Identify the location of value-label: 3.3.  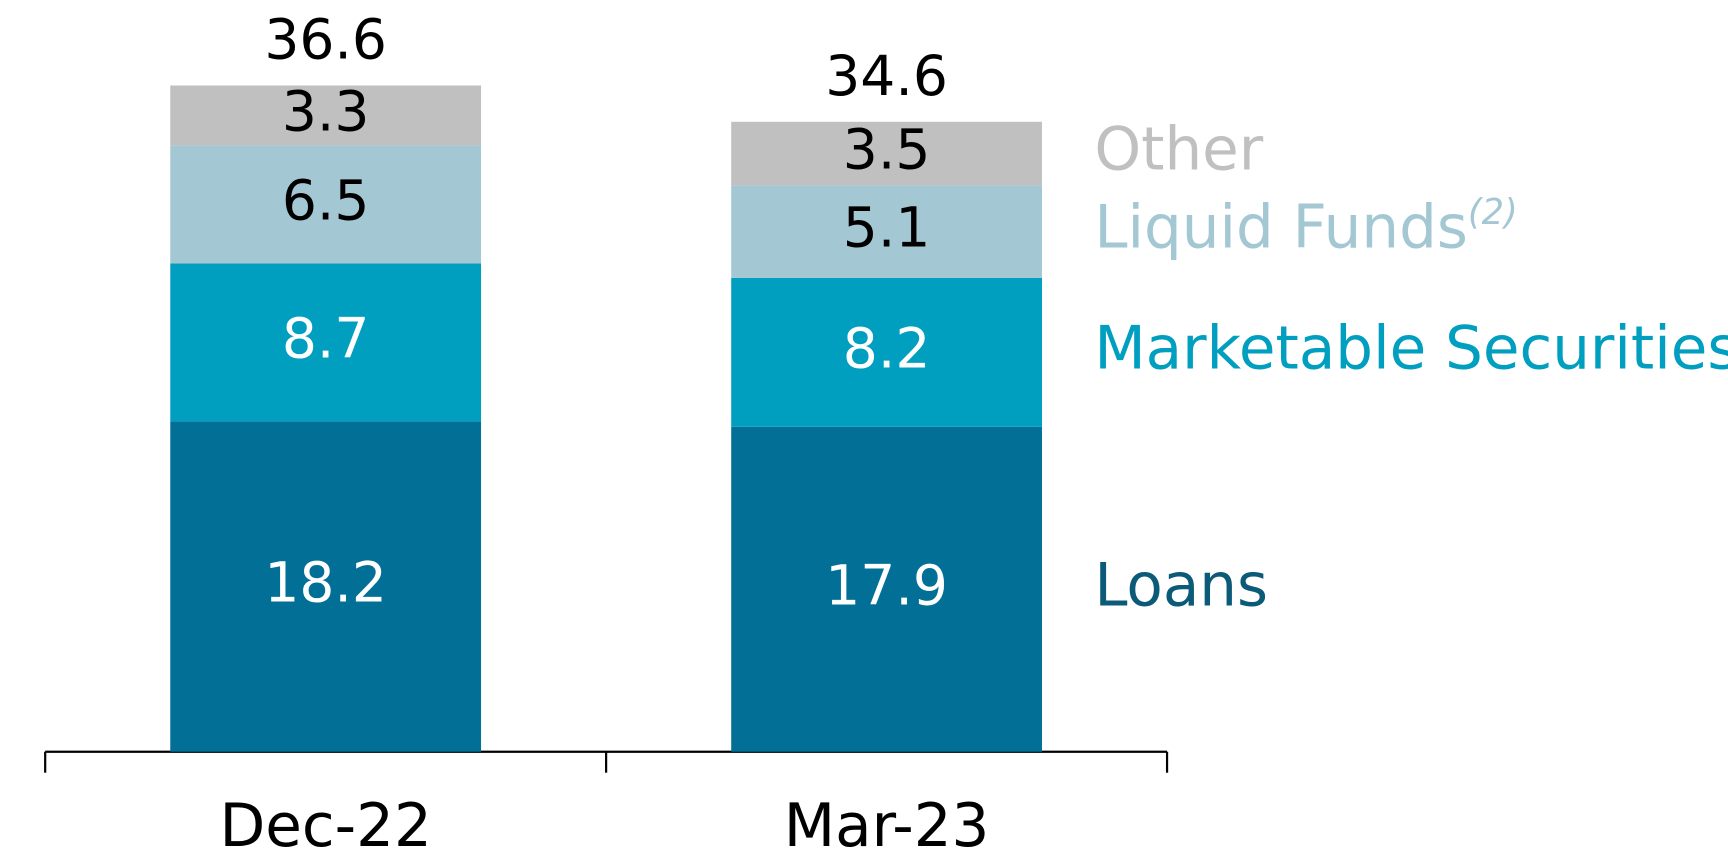
(326, 112).